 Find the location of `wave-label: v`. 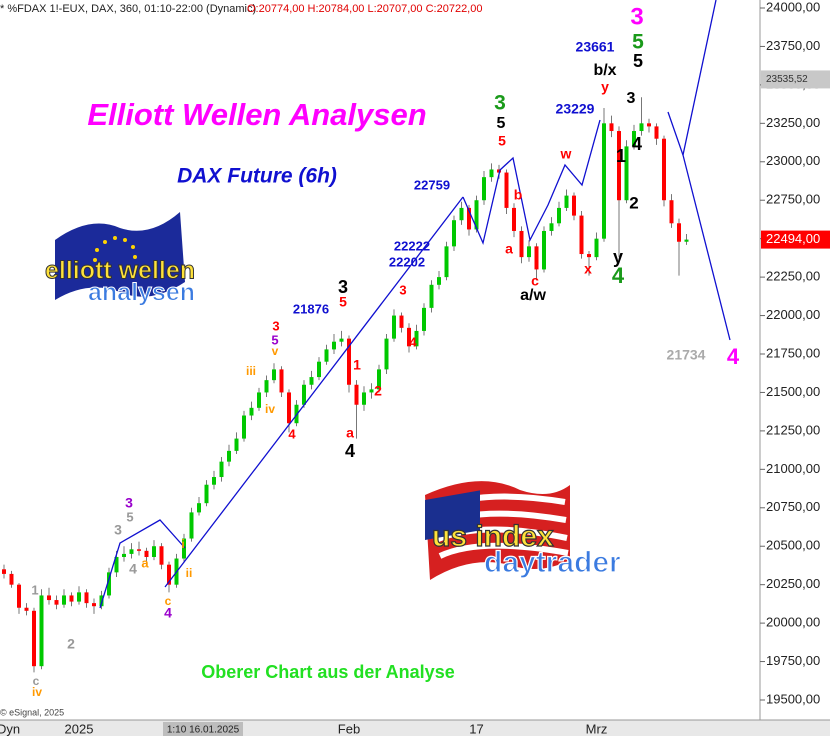

wave-label: v is located at coordinates (275, 351).